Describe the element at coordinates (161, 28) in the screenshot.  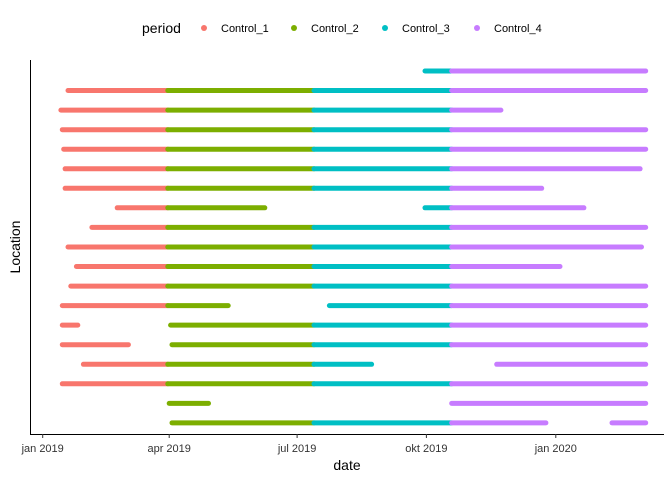
I see `legend-title: period` at that location.